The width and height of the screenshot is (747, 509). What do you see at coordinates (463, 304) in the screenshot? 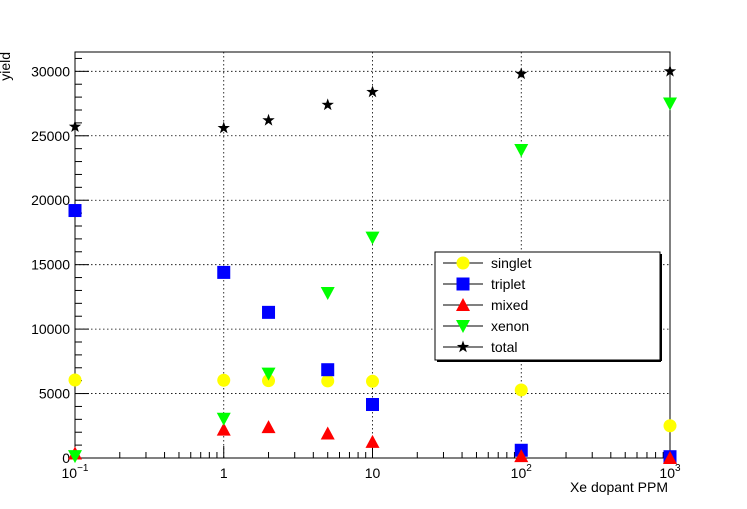
I see `legend-marker-mixed` at bounding box center [463, 304].